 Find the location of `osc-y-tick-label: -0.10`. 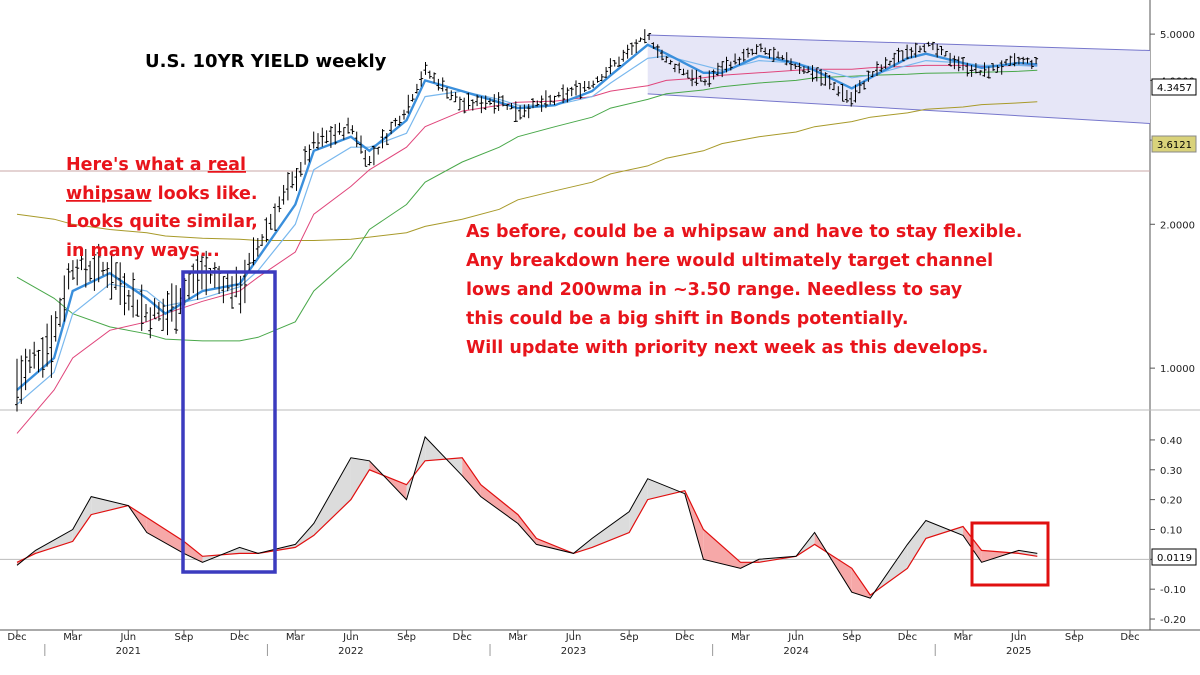

osc-y-tick-label: -0.10 is located at coordinates (1173, 590).